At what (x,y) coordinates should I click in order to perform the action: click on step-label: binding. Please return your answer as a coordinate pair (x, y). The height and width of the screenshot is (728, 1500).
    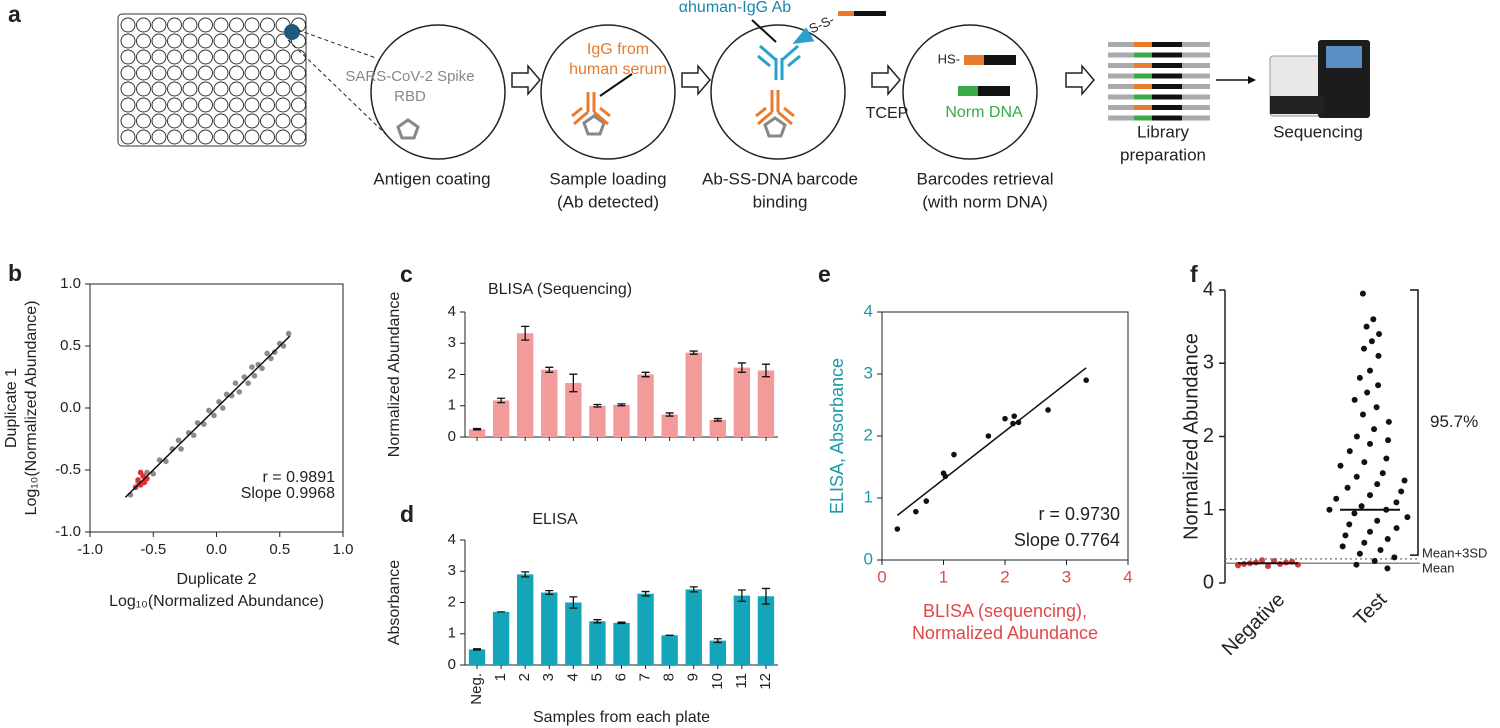
    Looking at the image, I should click on (780, 201).